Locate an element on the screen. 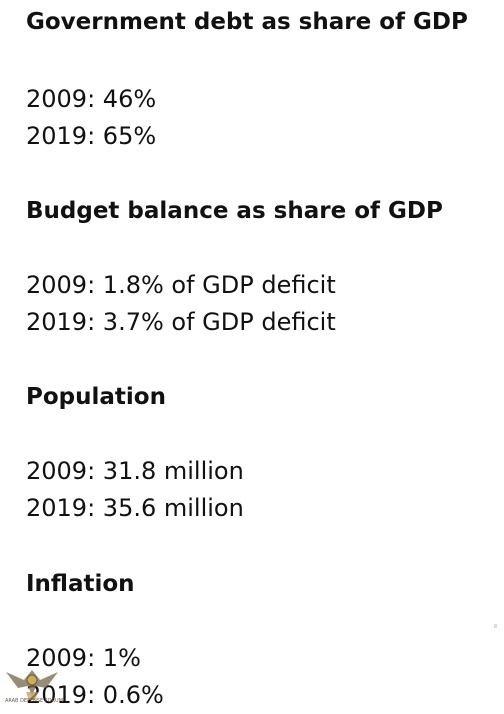 This screenshot has width=504, height=714. budget-balance-2009: 2009: 1.8% of GDP deficit is located at coordinates (181, 285).